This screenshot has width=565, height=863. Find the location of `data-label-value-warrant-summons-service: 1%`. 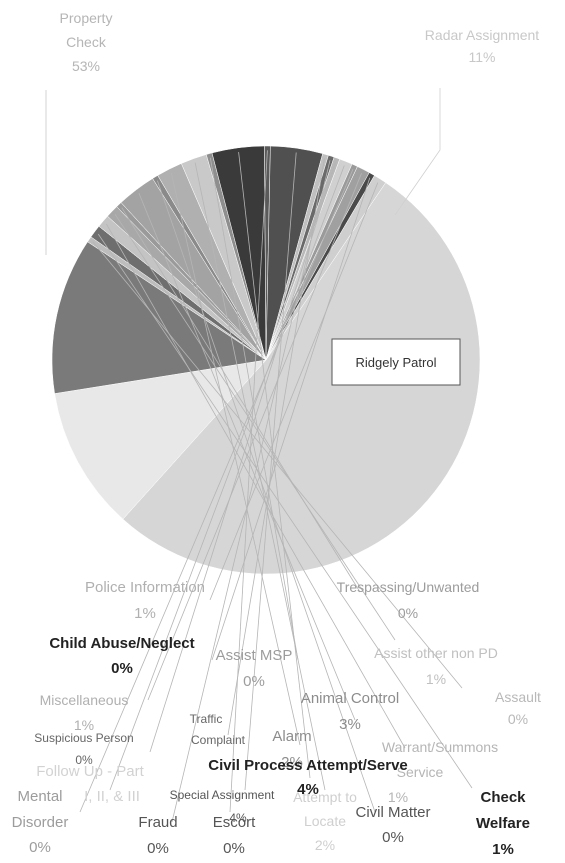

data-label-value-warrant-summons-service: 1% is located at coordinates (398, 797).